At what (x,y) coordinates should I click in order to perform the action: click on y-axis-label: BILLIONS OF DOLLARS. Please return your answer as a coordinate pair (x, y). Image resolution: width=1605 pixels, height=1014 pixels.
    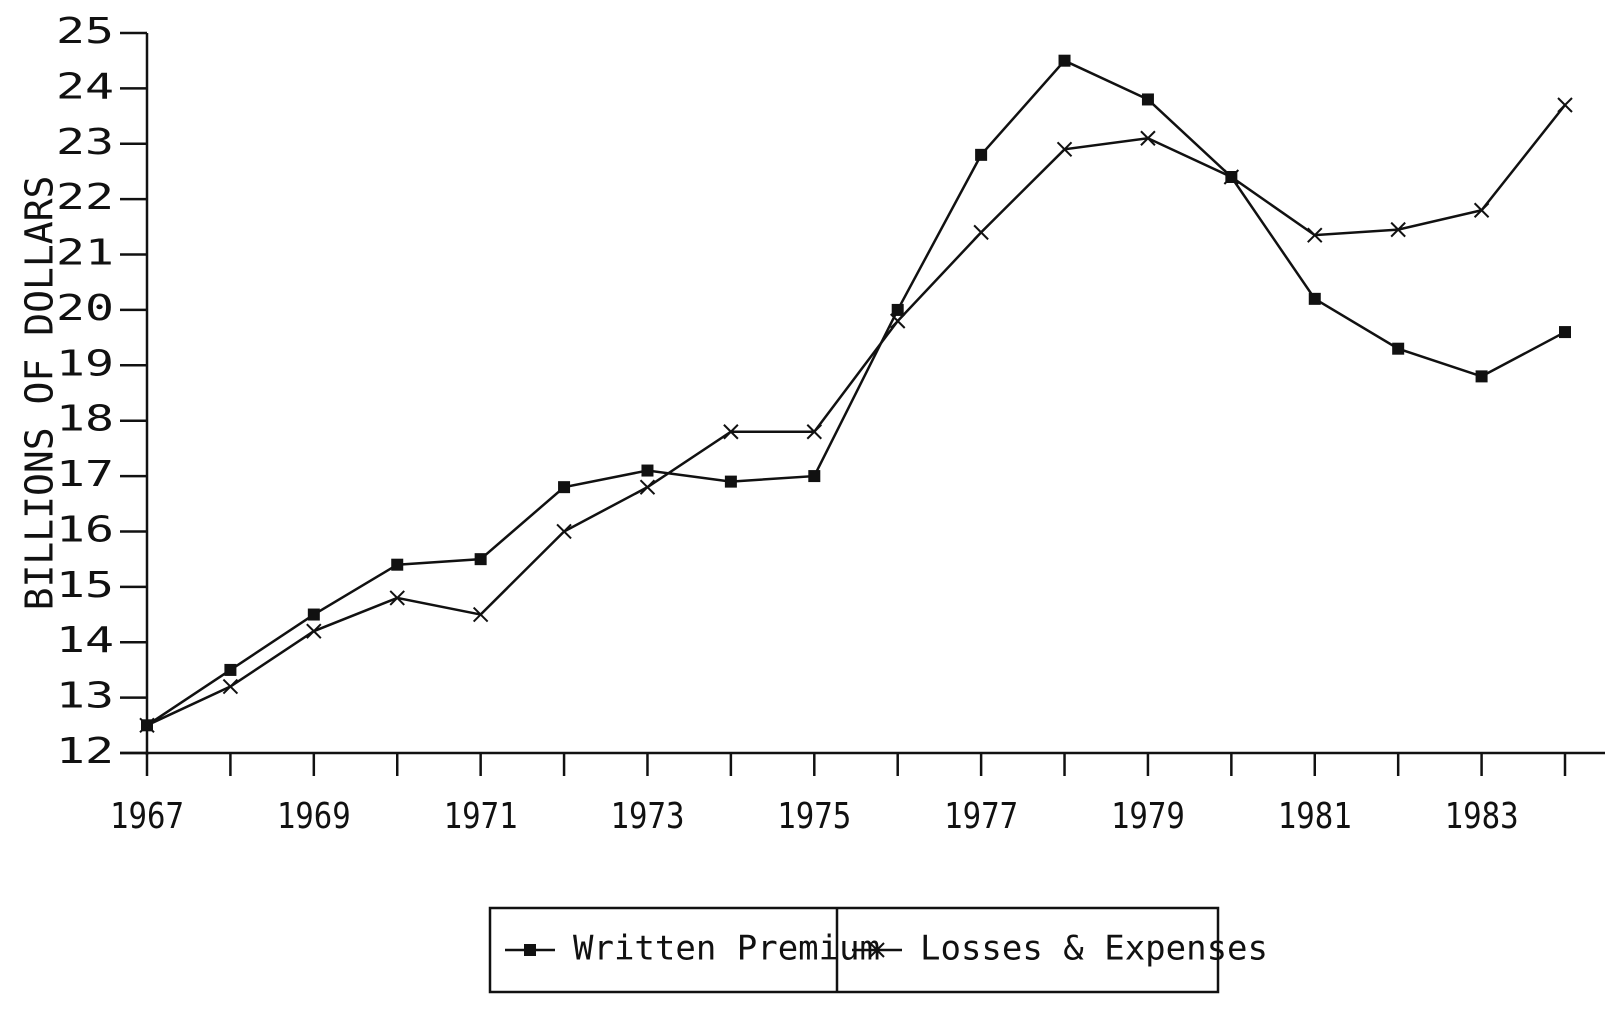
    Looking at the image, I should click on (40, 393).